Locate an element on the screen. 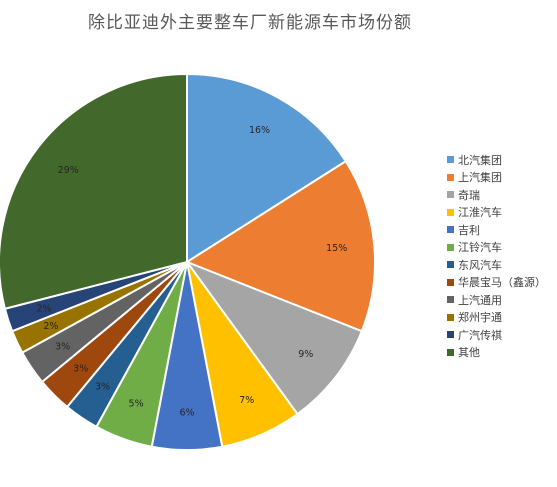 This screenshot has height=487, width=557. slice-data-label: 16% is located at coordinates (259, 130).